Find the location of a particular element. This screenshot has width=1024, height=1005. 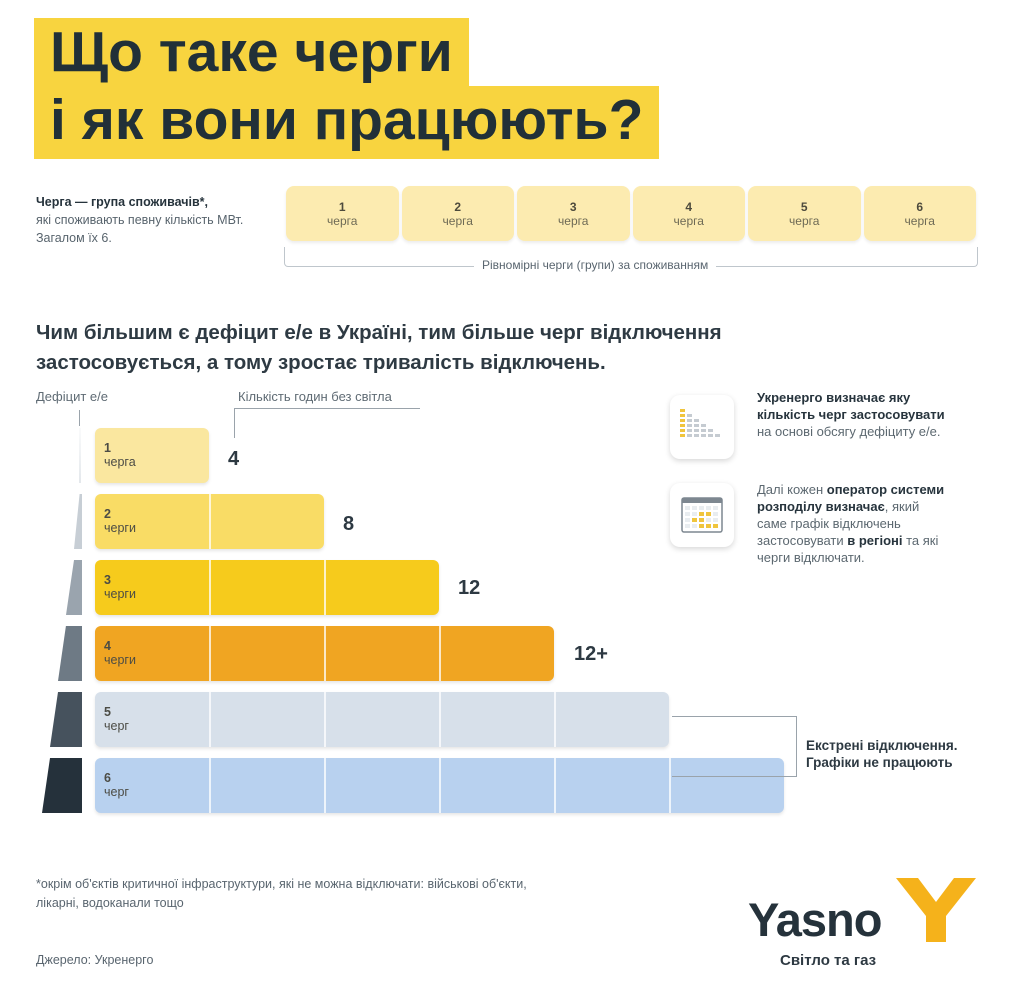

schedule-grid-icon-graphic is located at coordinates (702, 515).